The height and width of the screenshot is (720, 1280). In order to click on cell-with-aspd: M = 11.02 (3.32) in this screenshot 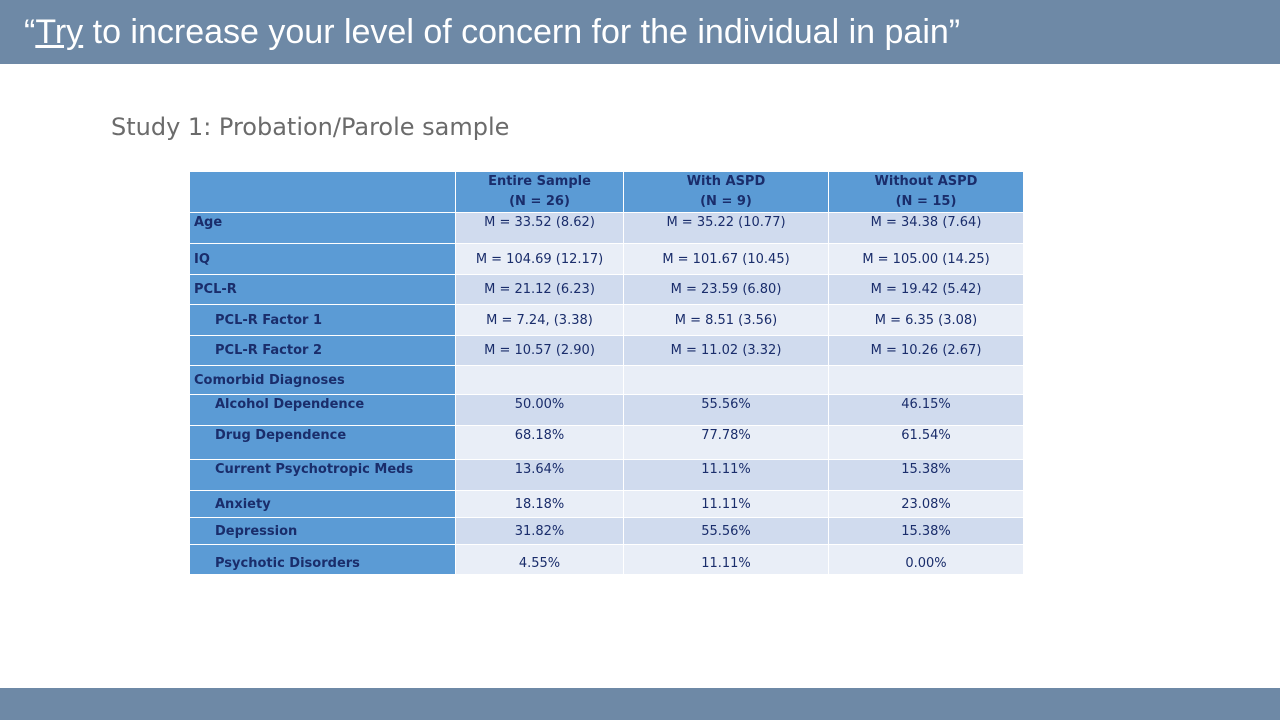, I will do `click(726, 350)`.